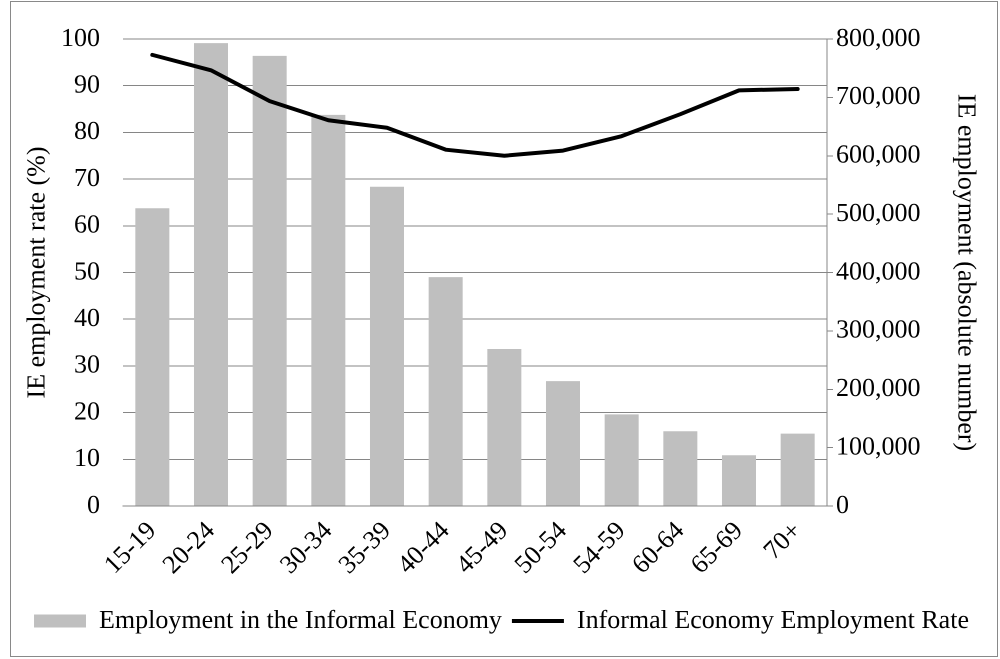 The height and width of the screenshot is (659, 1000). What do you see at coordinates (87, 271) in the screenshot?
I see `y-tick-label: 50` at bounding box center [87, 271].